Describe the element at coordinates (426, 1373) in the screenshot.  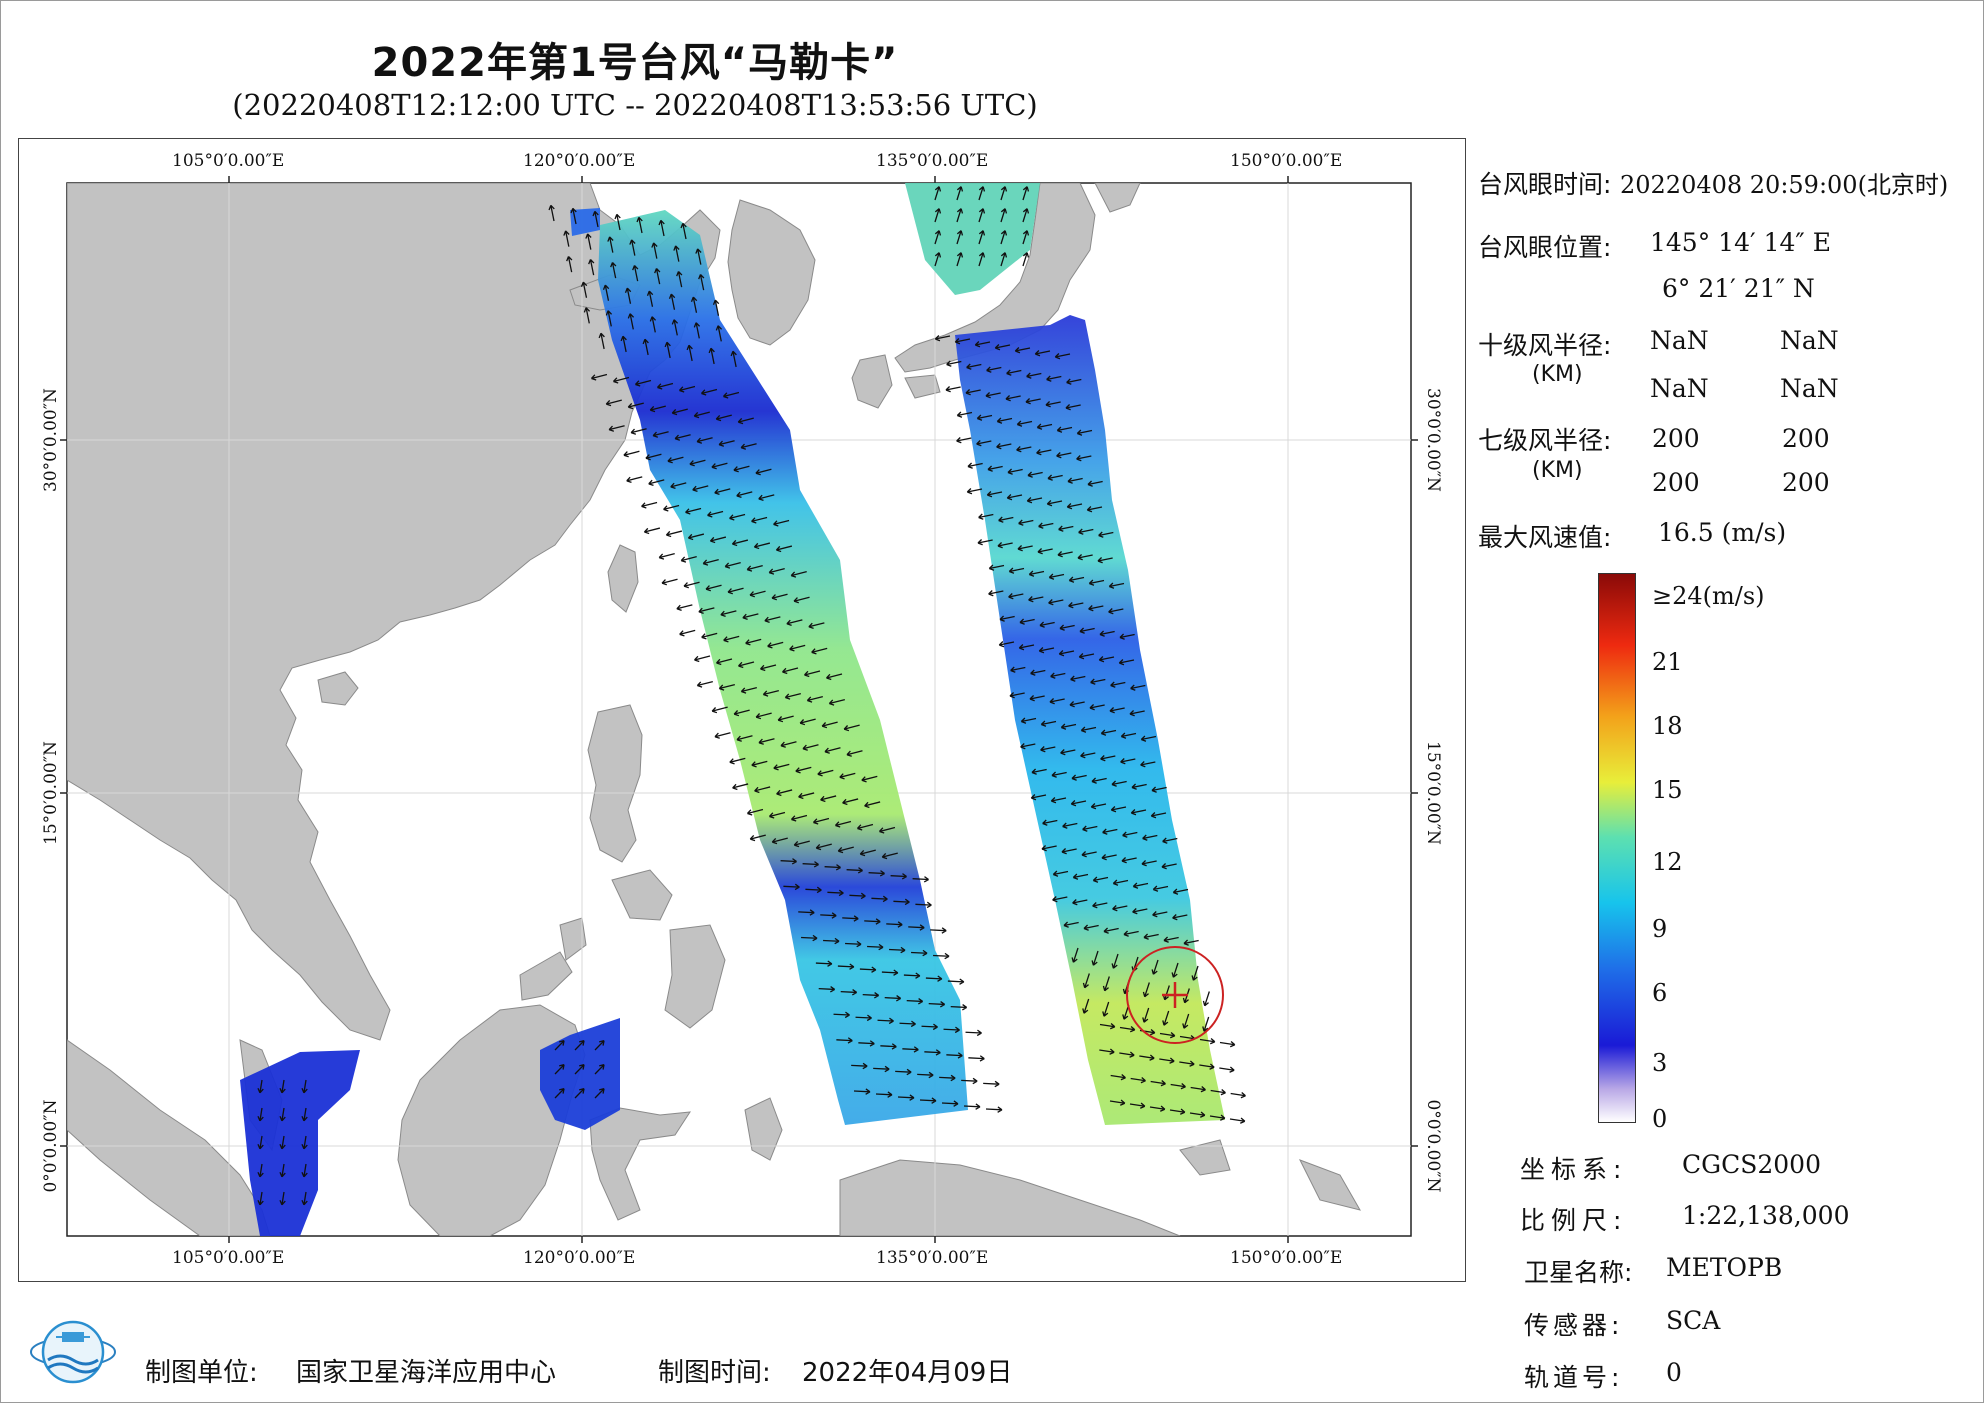
I see `footer-unit-value: 国家卫星海洋应用中心` at that location.